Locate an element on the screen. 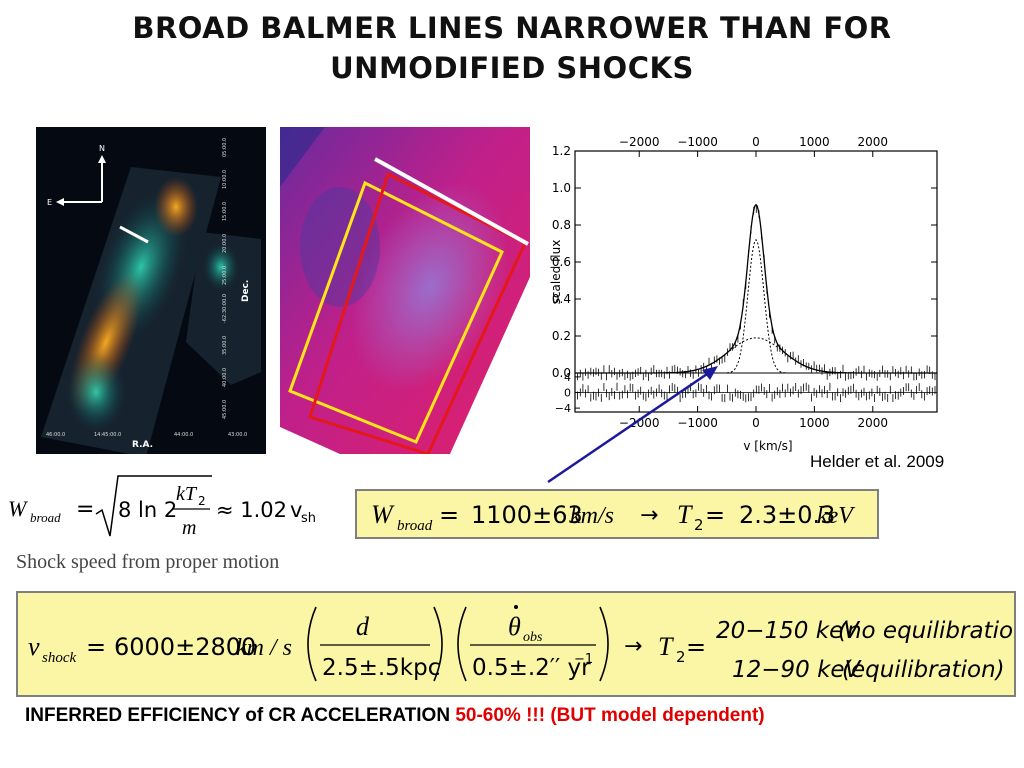 Image resolution: width=1024 pixels, height=768 pixels. dec-tick-7: 35:00.0 is located at coordinates (225, 345).